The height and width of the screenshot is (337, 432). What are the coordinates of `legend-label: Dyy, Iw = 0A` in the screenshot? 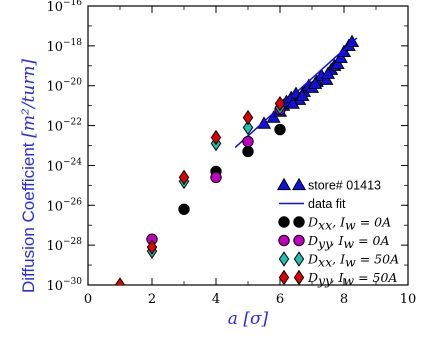 It's located at (348, 242).